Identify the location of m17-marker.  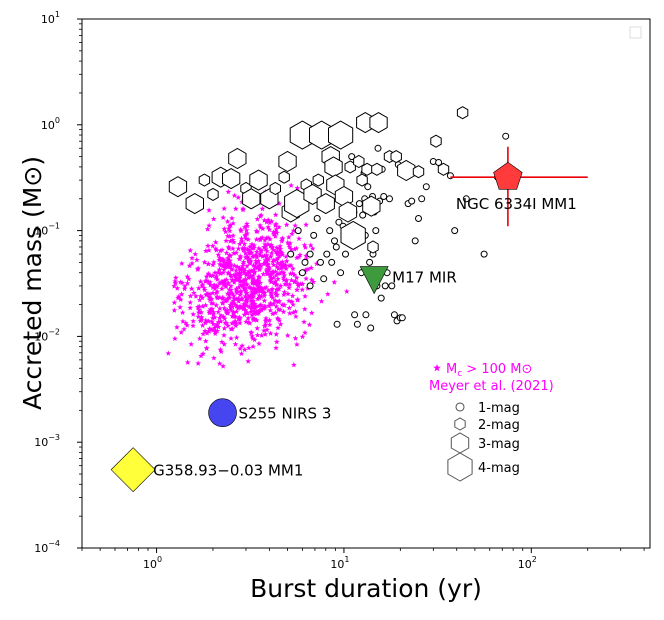
(374, 280).